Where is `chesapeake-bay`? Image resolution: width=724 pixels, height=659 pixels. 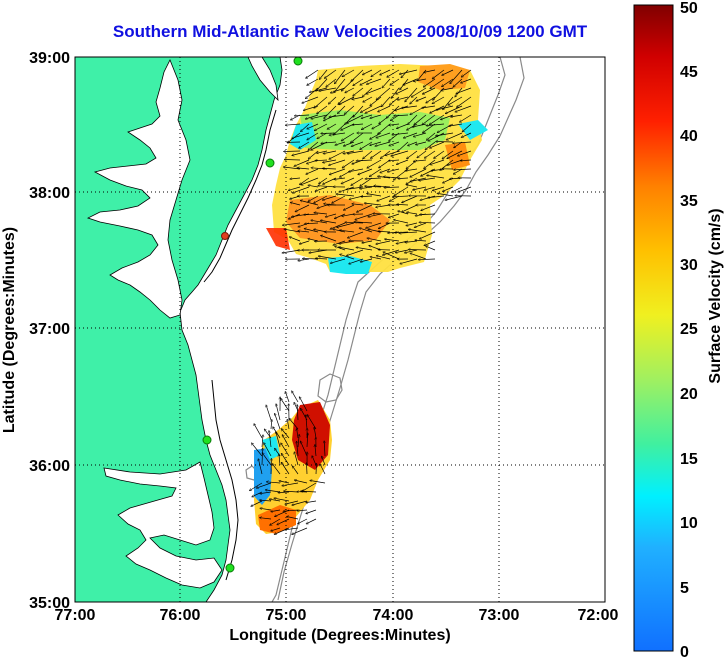
chesapeake-bay is located at coordinates (138, 189).